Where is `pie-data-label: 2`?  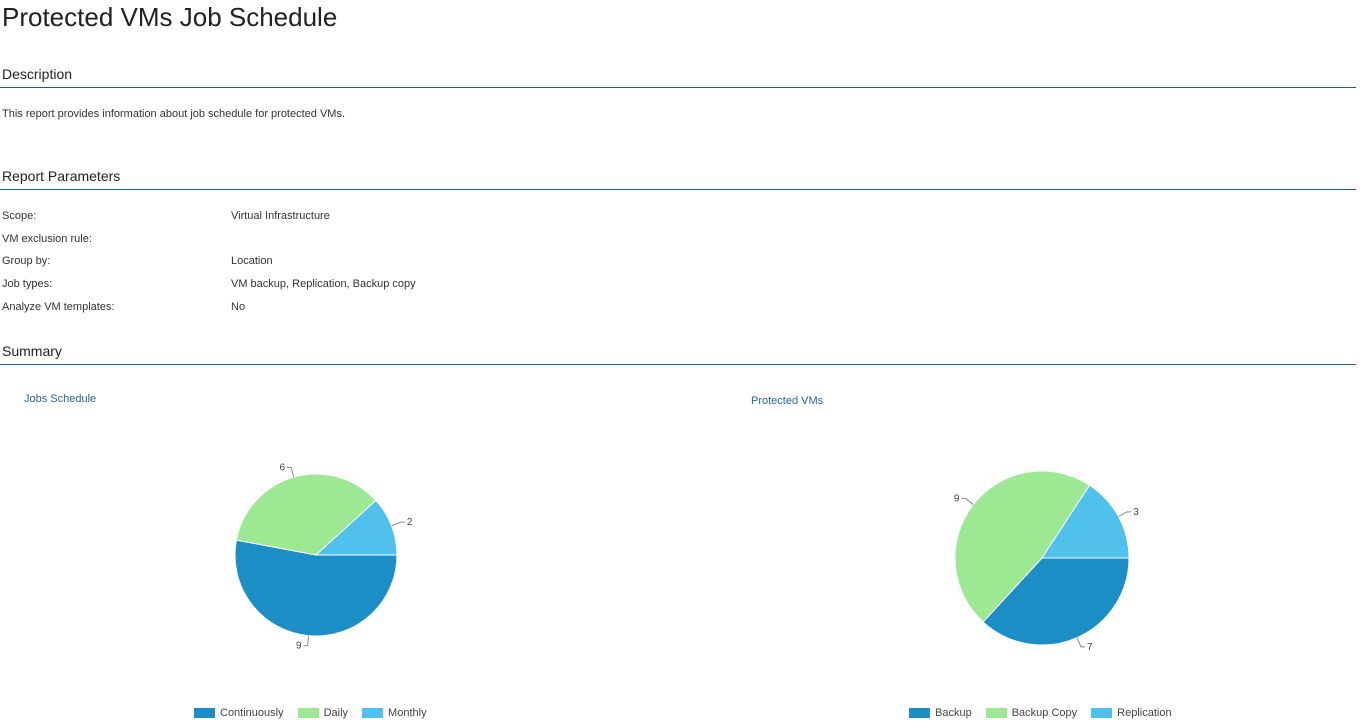
pie-data-label: 2 is located at coordinates (410, 522).